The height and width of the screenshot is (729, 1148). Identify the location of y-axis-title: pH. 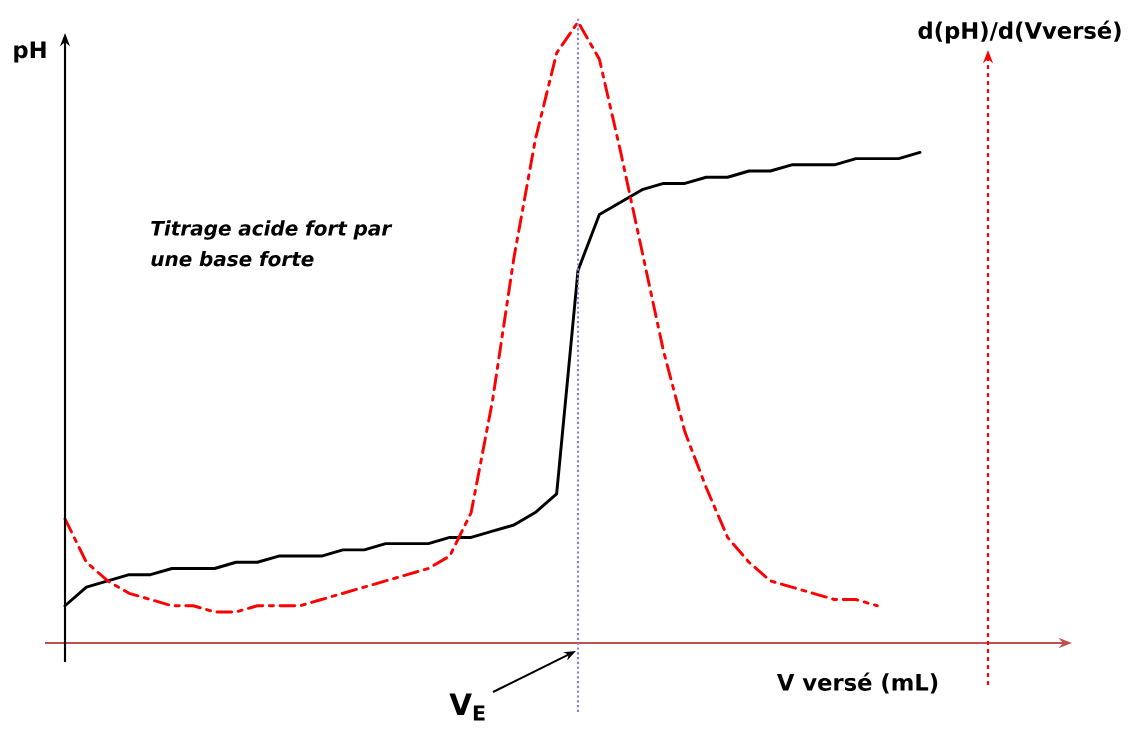
(30, 52).